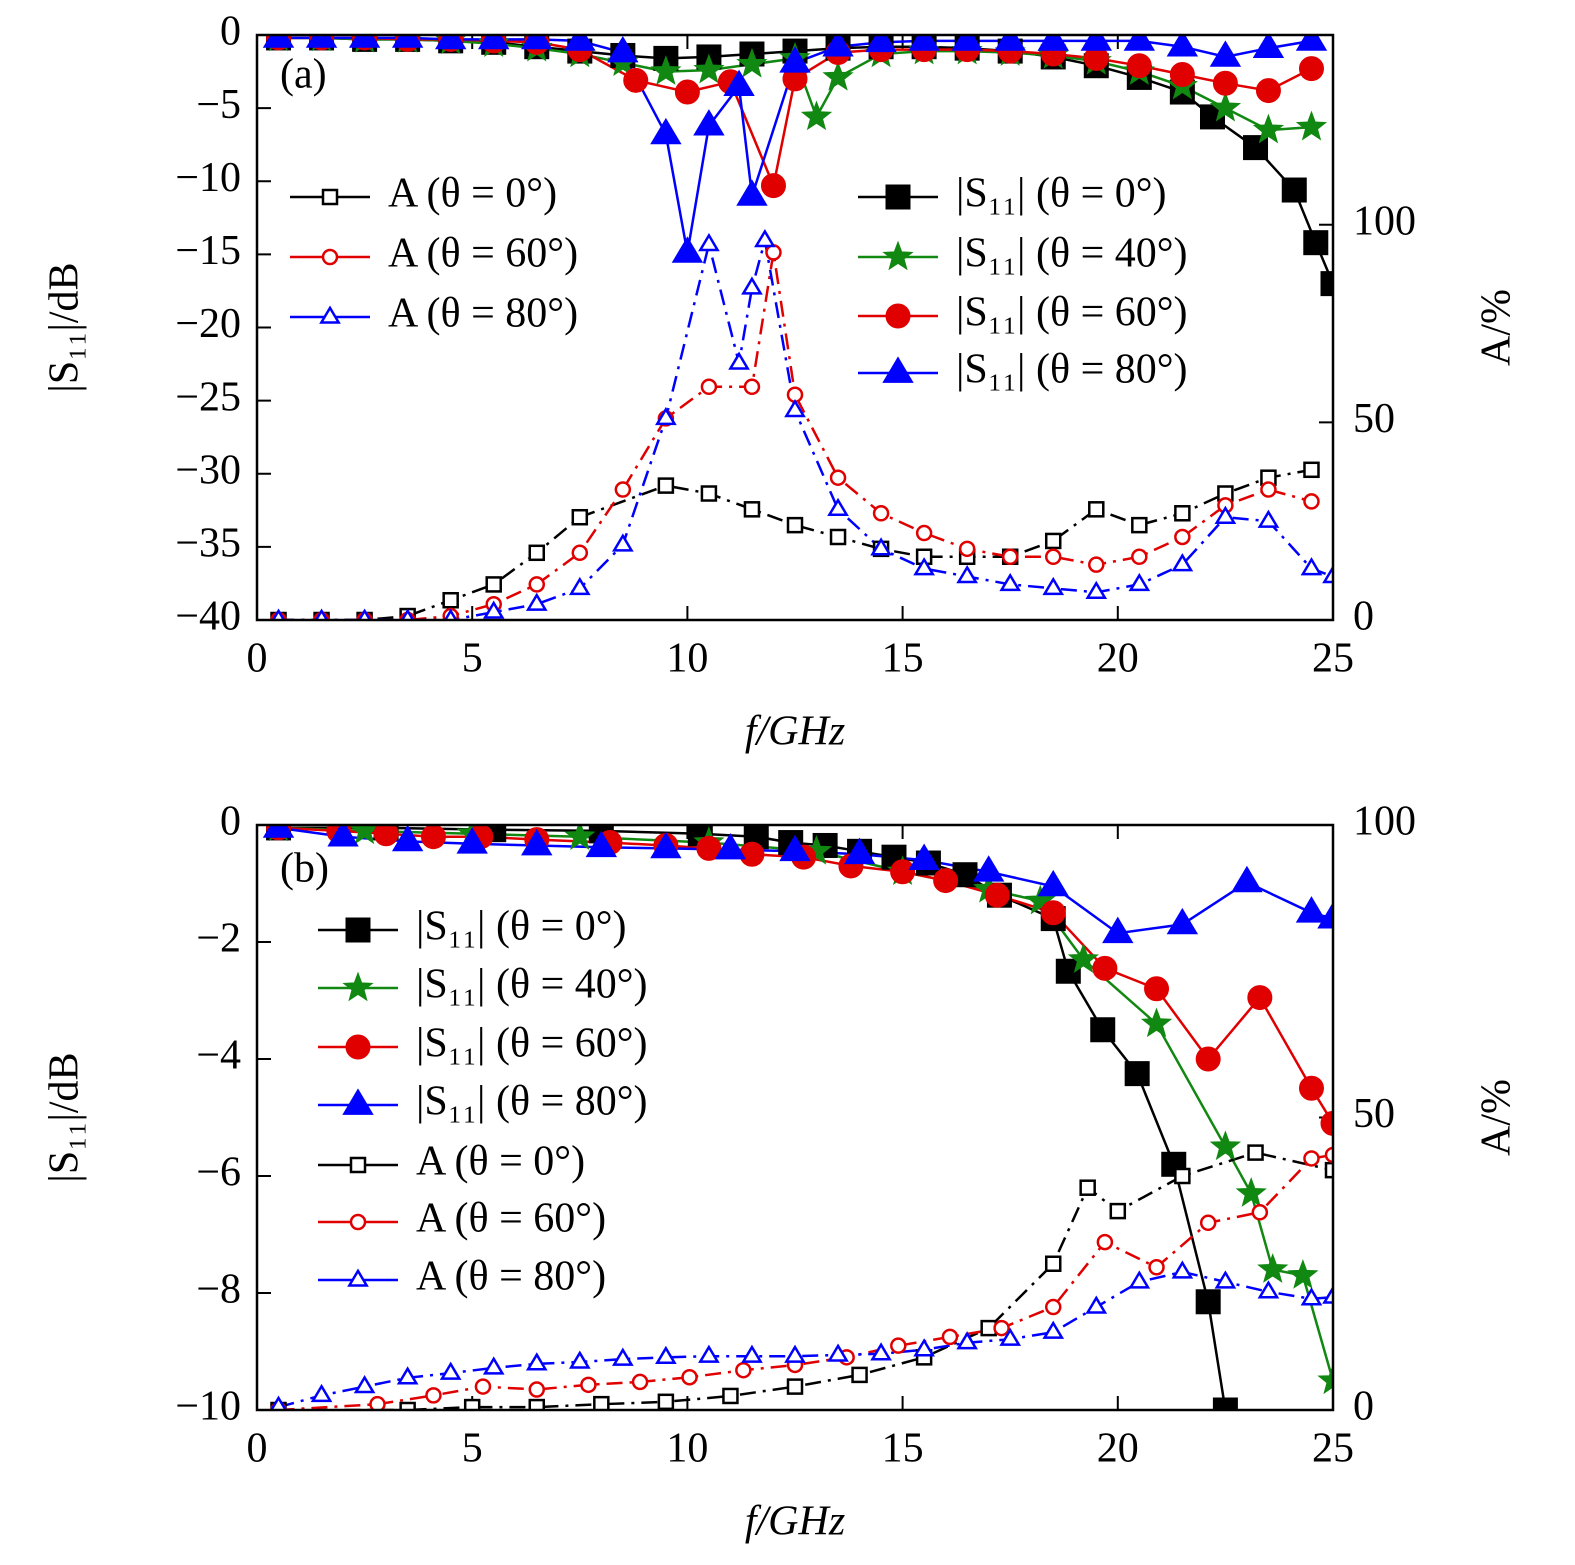 The height and width of the screenshot is (1565, 1575). What do you see at coordinates (805, 1339) in the screenshot?
I see `series-line` at bounding box center [805, 1339].